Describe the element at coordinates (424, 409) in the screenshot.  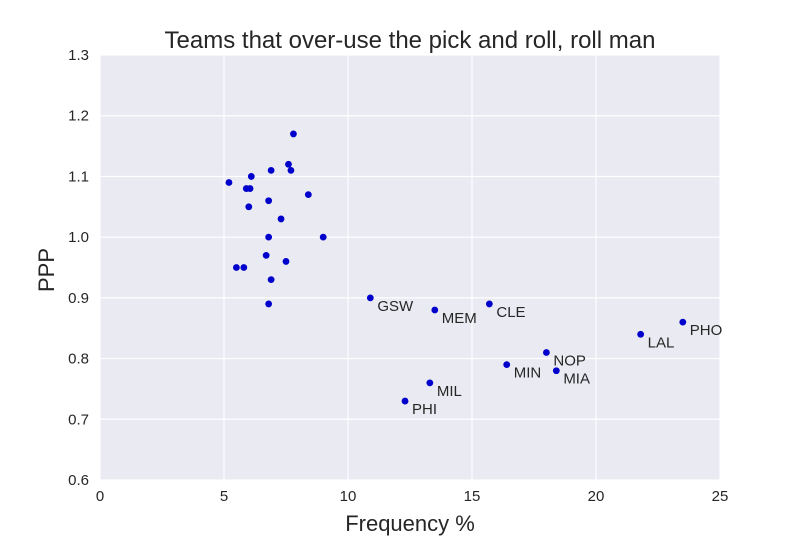
I see `point-label: PHI` at that location.